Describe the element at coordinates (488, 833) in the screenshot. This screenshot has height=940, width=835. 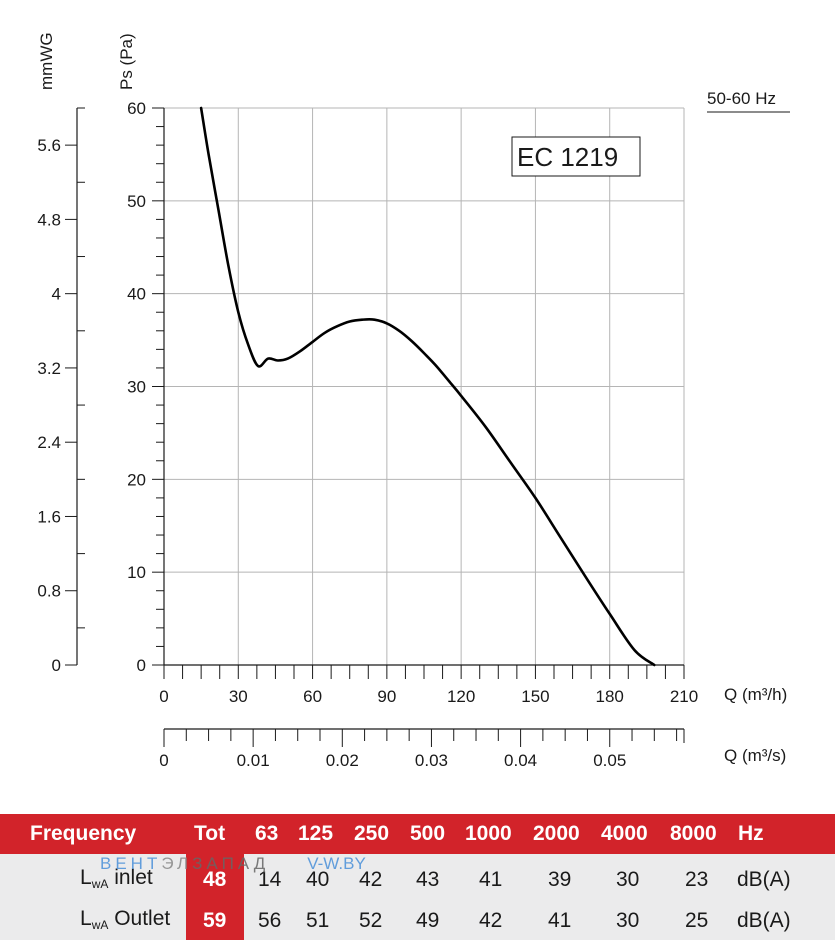
I see `band-header-1000: 1000` at that location.